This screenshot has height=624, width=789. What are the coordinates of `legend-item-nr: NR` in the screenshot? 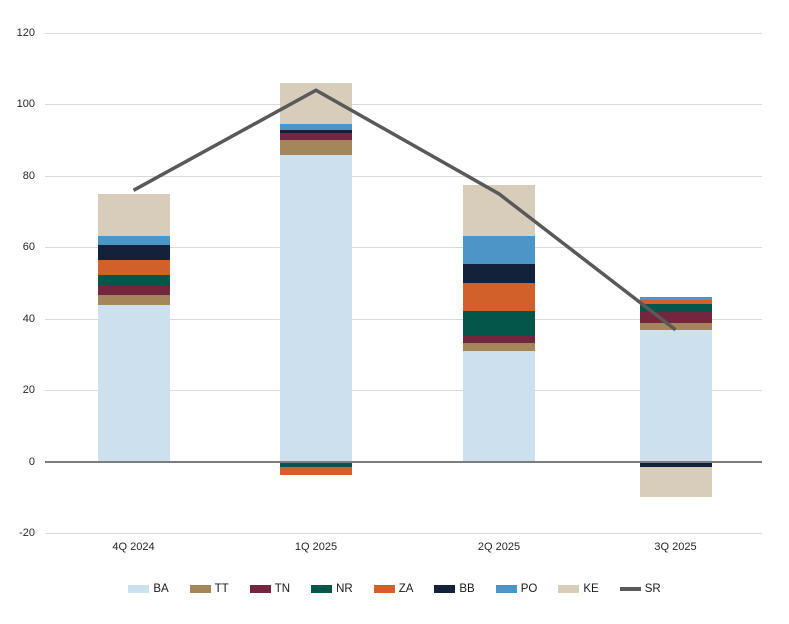 It's located at (332, 589).